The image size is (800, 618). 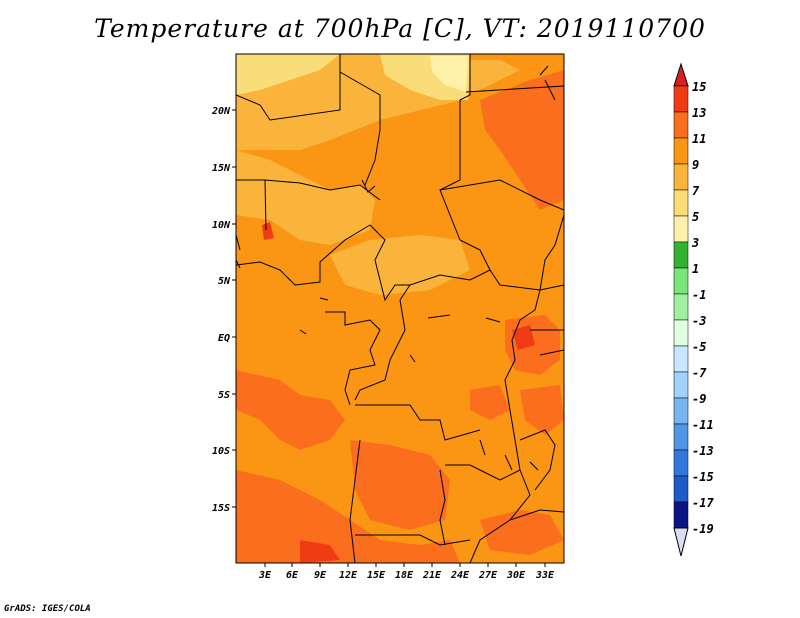 I want to click on field-13-15-lakes, so click(x=523, y=337).